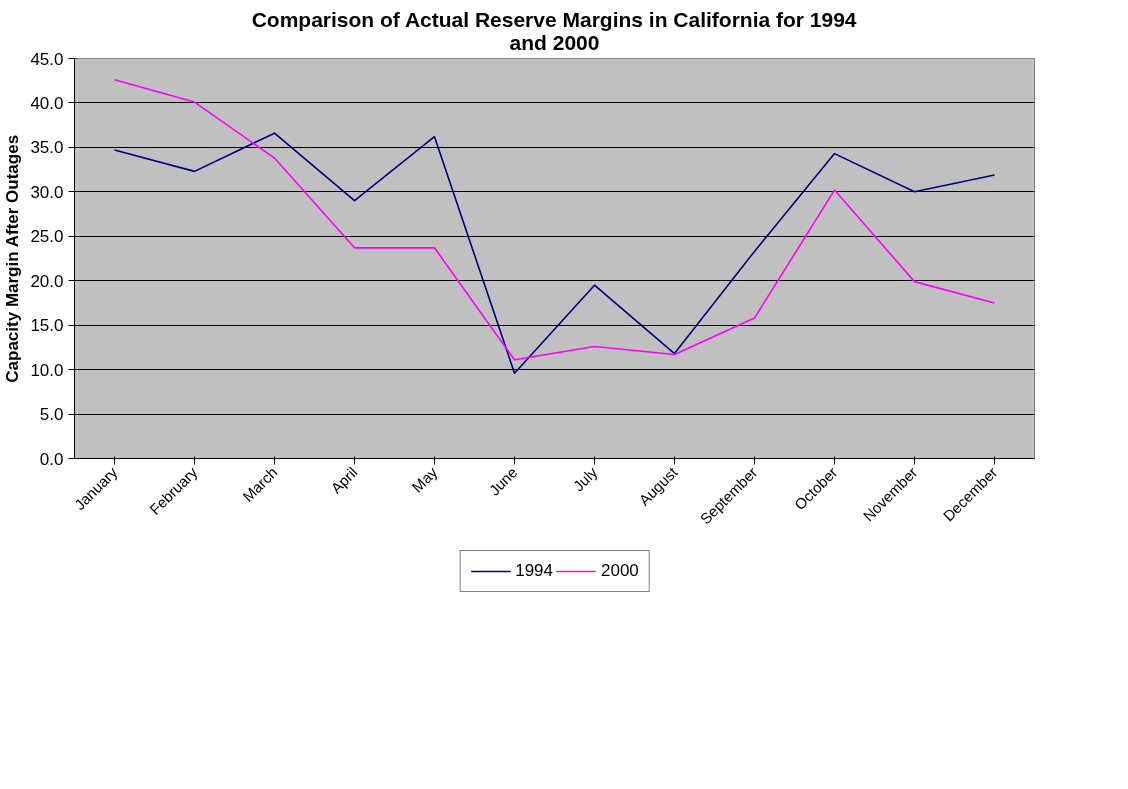 This screenshot has width=1128, height=789. Describe the element at coordinates (47, 148) in the screenshot. I see `y-tick-label: 35.0` at that location.